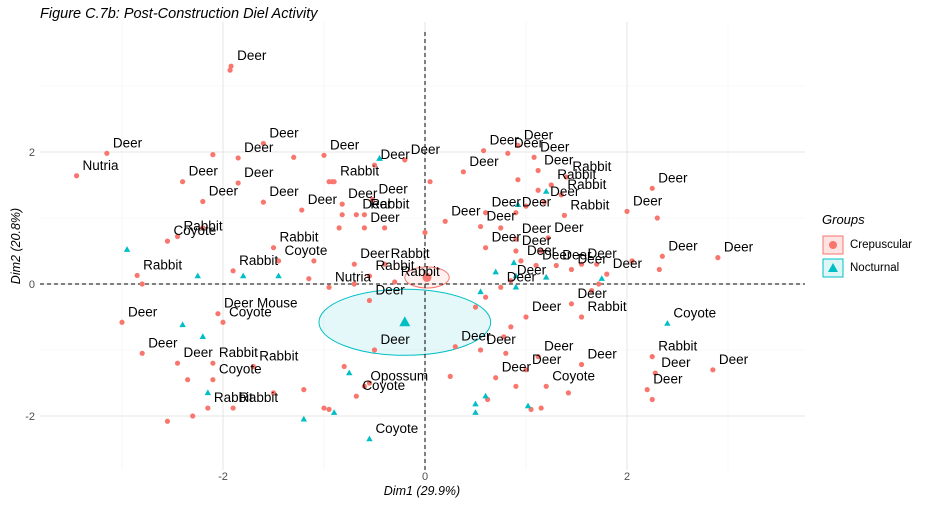 This screenshot has width=935, height=506. I want to click on point-label: Nutria, so click(353, 276).